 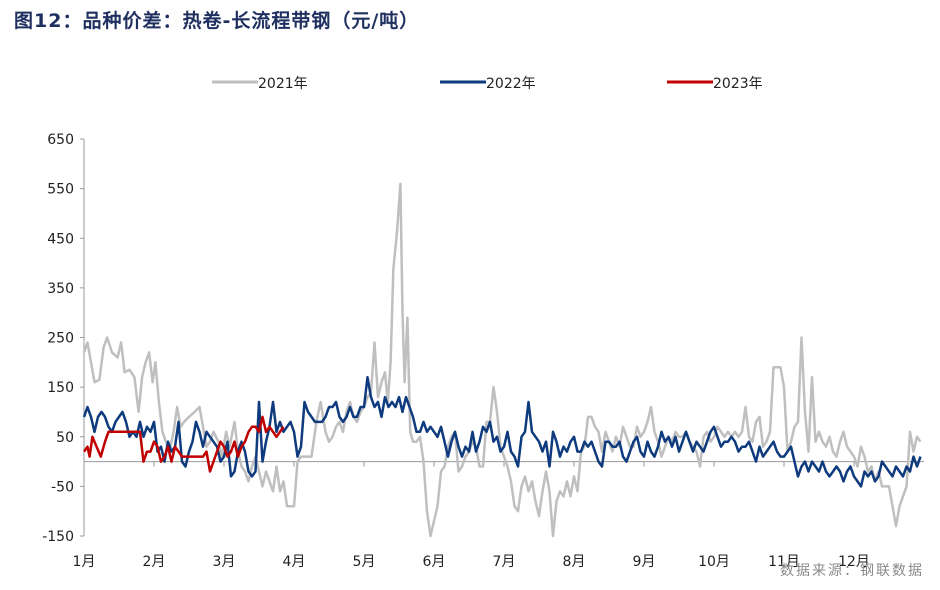 What do you see at coordinates (574, 562) in the screenshot?
I see `x-tick-label: 8月` at bounding box center [574, 562].